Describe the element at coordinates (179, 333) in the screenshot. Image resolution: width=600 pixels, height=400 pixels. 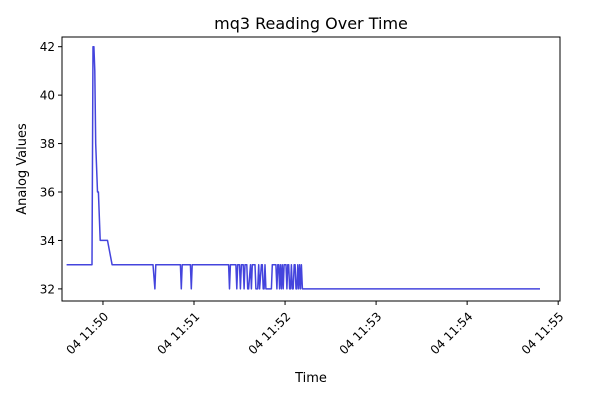
I see `x-tick-label: 04 11:51` at that location.